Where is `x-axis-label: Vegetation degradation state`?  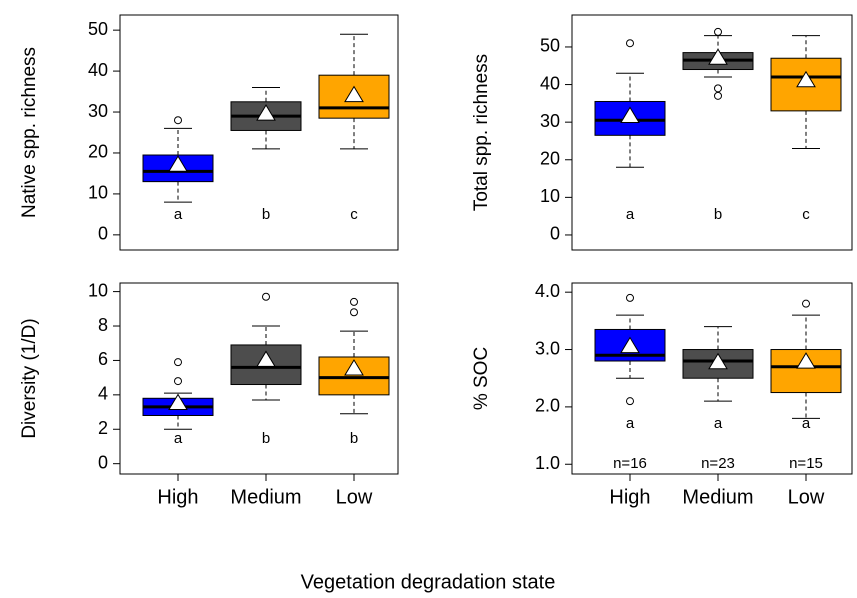 x-axis-label: Vegetation degradation state is located at coordinates (428, 582).